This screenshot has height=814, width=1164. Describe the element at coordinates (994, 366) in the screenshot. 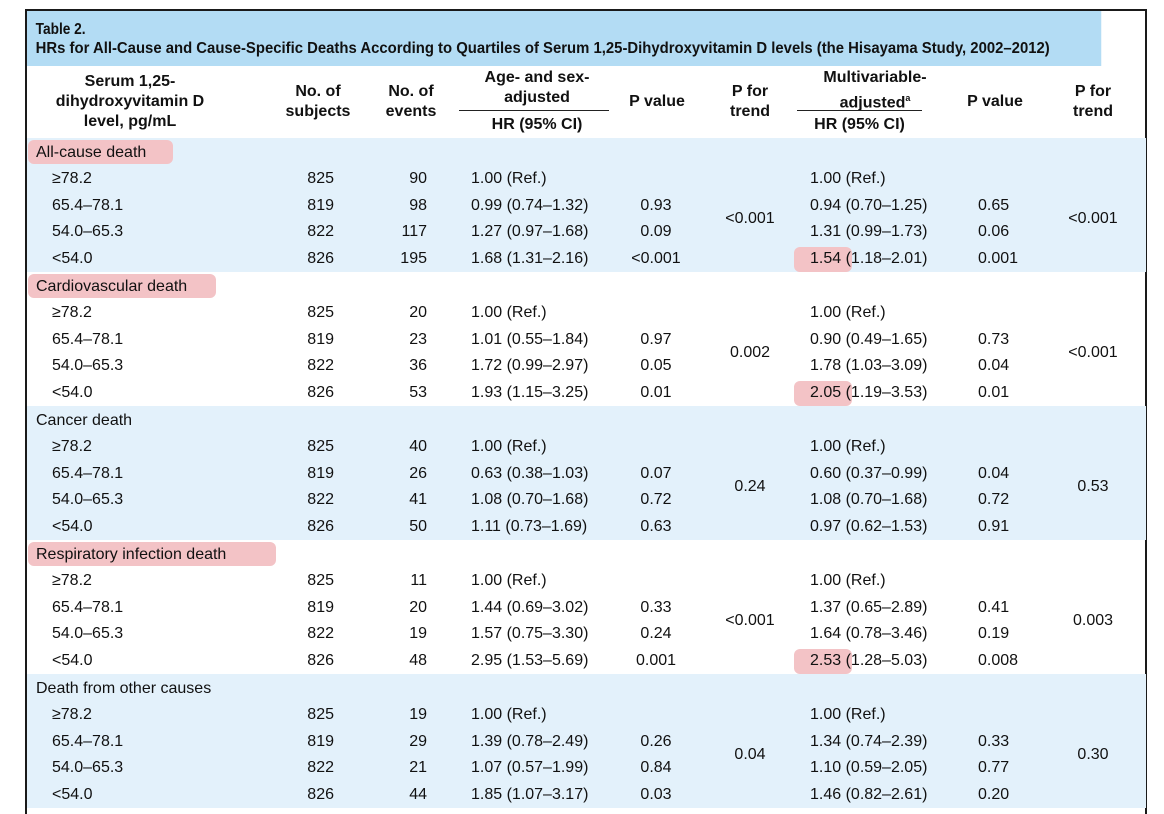

I see `p-value2-cell: 0.04` at that location.